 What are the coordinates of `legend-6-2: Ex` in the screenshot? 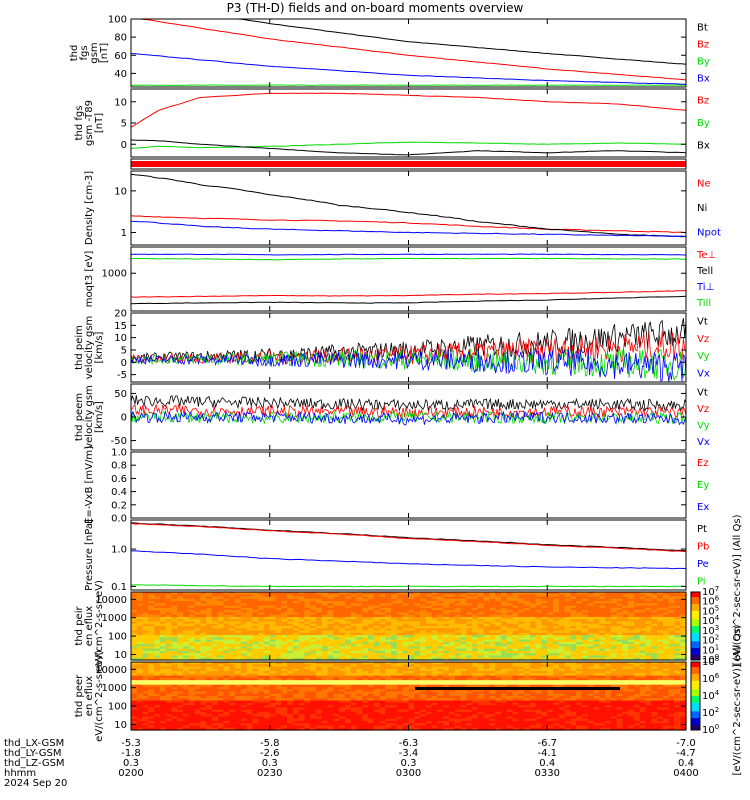 It's located at (703, 507).